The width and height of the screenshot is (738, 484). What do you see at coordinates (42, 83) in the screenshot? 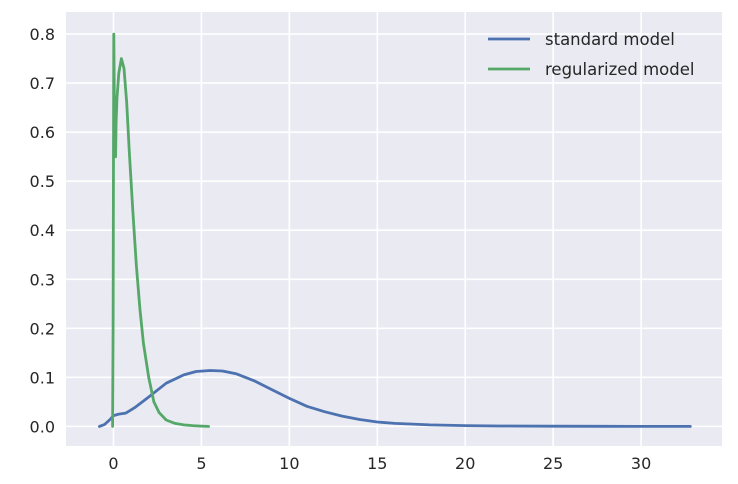
I see `y-tick-label: 0.7` at bounding box center [42, 83].